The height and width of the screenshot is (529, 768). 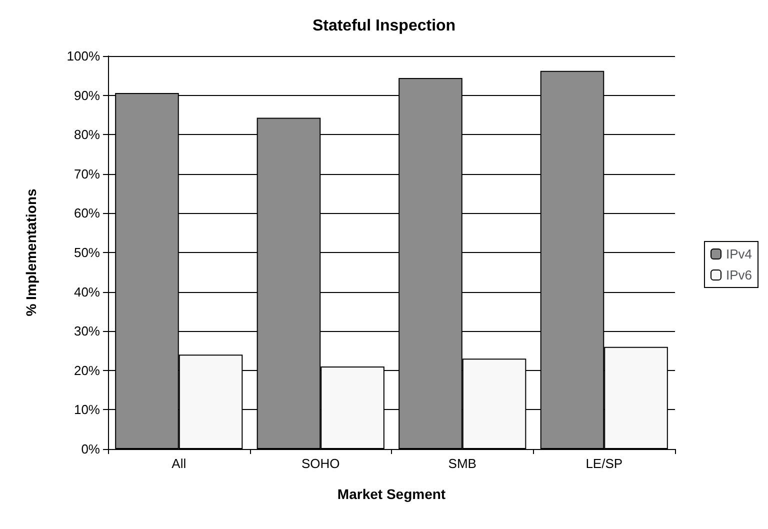 What do you see at coordinates (384, 26) in the screenshot?
I see `chart-title: Stateful Inspection` at bounding box center [384, 26].